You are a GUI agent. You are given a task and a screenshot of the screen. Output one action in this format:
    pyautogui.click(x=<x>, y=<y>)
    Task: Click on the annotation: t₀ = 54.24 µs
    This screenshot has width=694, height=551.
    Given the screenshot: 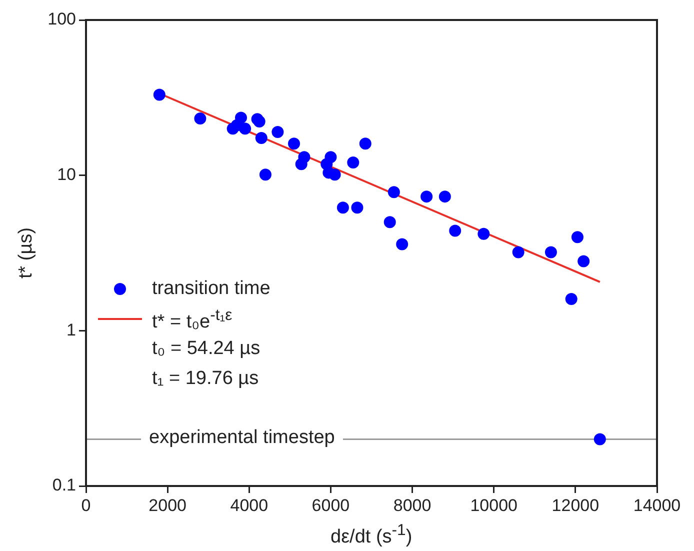 What is the action you would take?
    pyautogui.click(x=206, y=348)
    